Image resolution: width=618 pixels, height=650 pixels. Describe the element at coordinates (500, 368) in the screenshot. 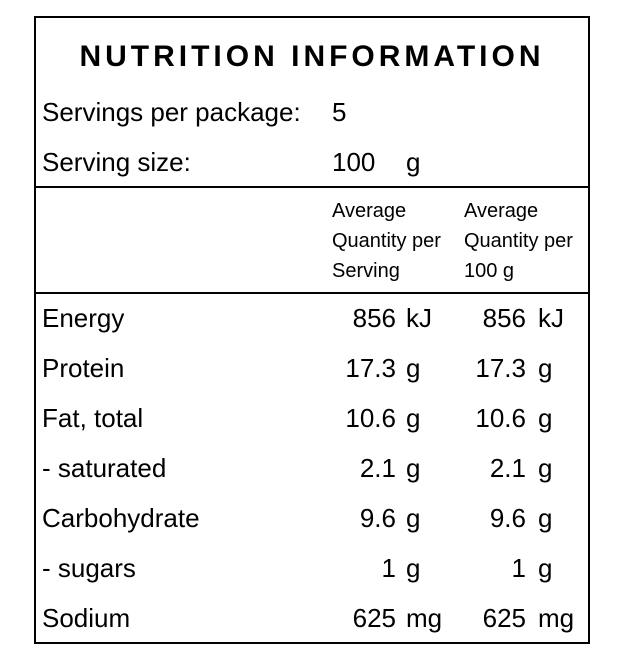

I see `per100-value: 17.3` at that location.